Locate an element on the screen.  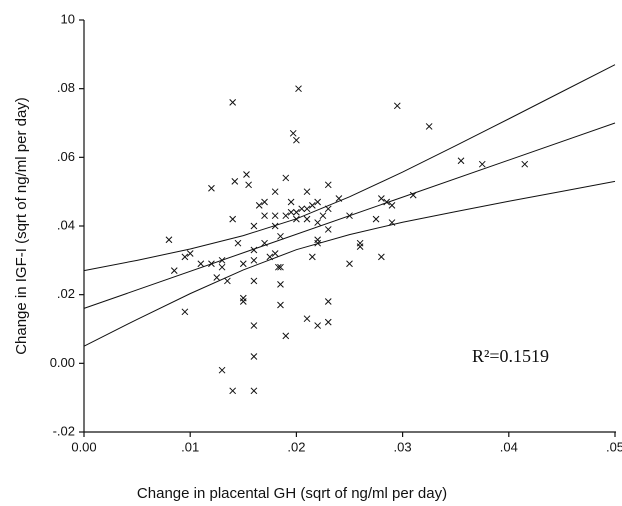
y-tick-label: .06 is located at coordinates (66, 156).